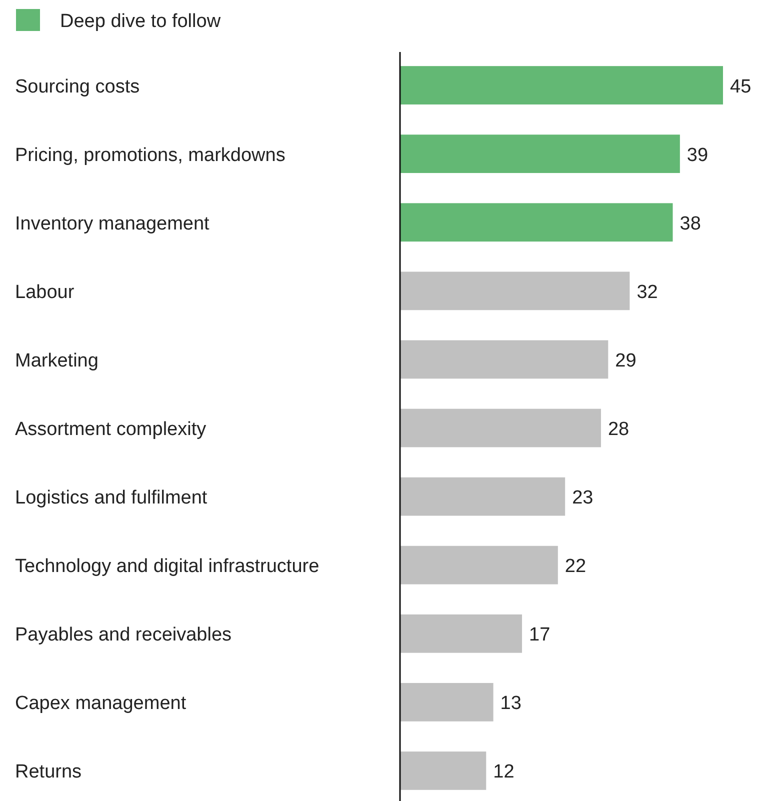 The image size is (763, 801). What do you see at coordinates (690, 223) in the screenshot?
I see `data-label: 38` at bounding box center [690, 223].